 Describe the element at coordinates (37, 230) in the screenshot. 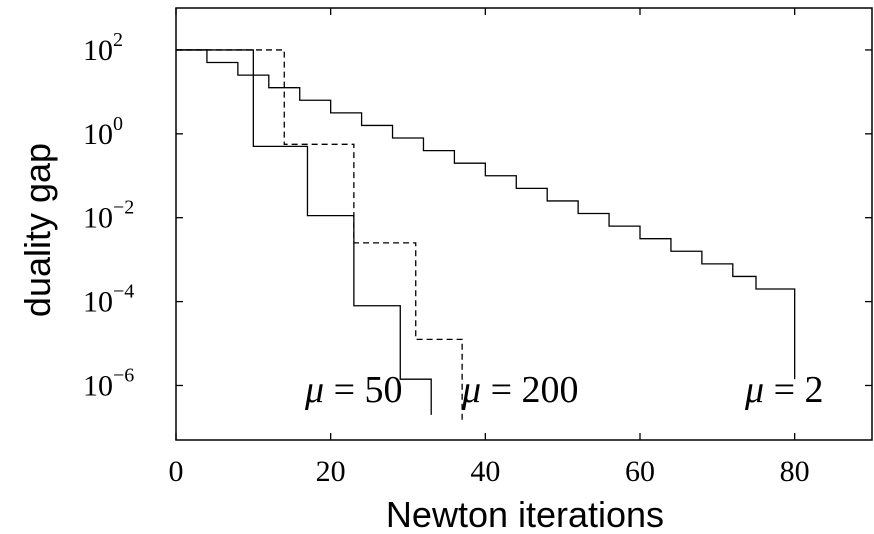

I see `y-axis-label: duality gap` at that location.